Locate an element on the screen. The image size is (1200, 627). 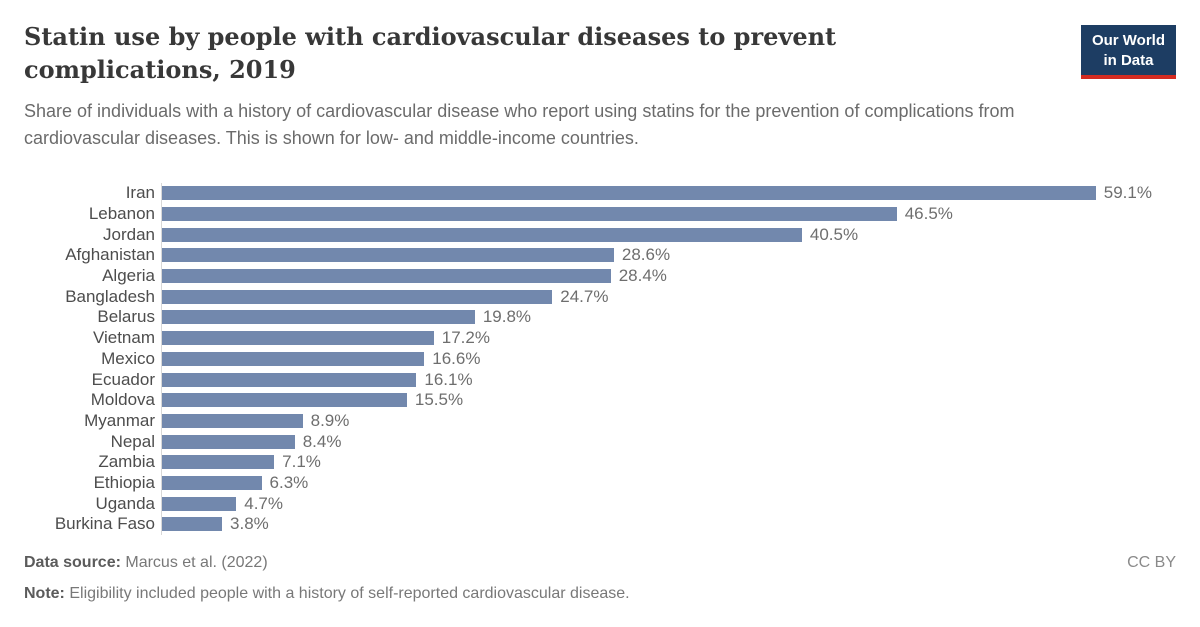
value-label: 19.8% is located at coordinates (507, 317).